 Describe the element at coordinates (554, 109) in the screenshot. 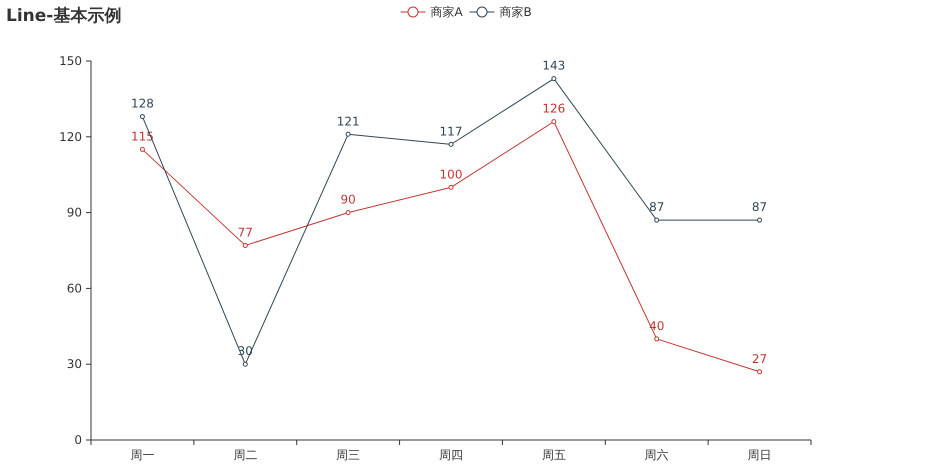

I see `data-label: 126` at that location.